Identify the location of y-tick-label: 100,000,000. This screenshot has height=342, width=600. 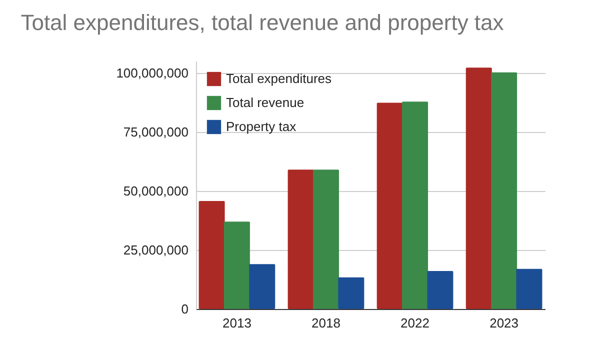
(152, 72).